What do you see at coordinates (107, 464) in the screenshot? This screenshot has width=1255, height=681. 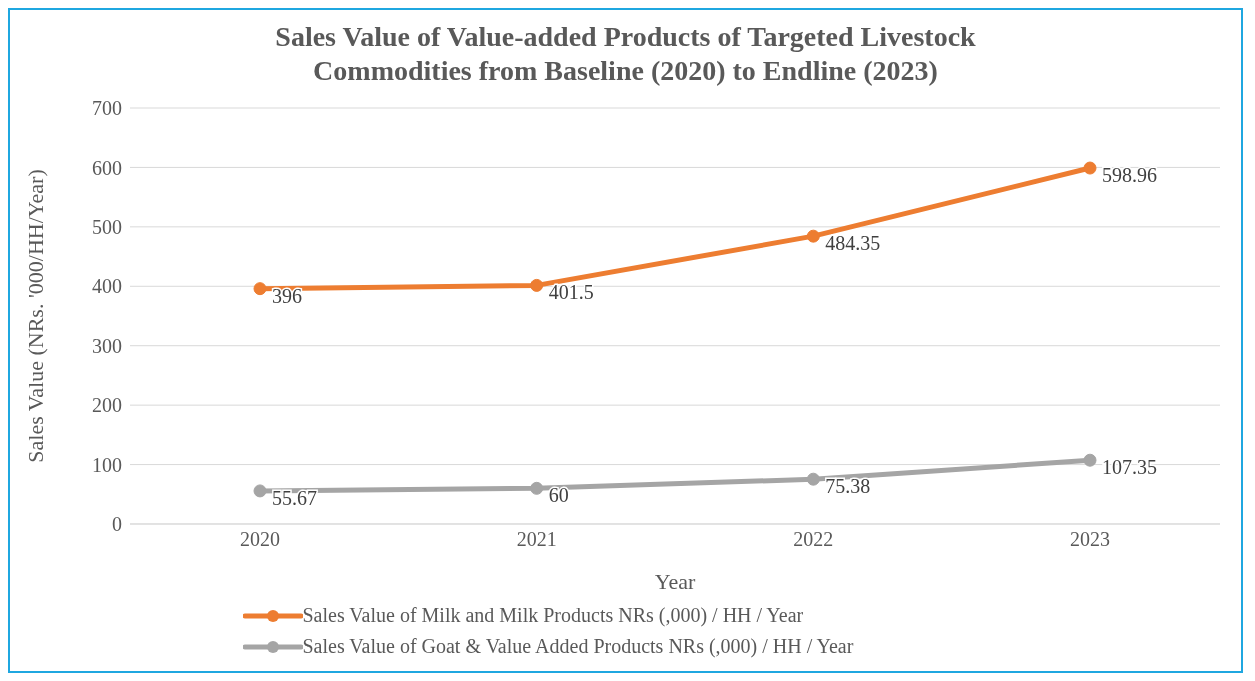 I see `y-tick-label: 100` at bounding box center [107, 464].